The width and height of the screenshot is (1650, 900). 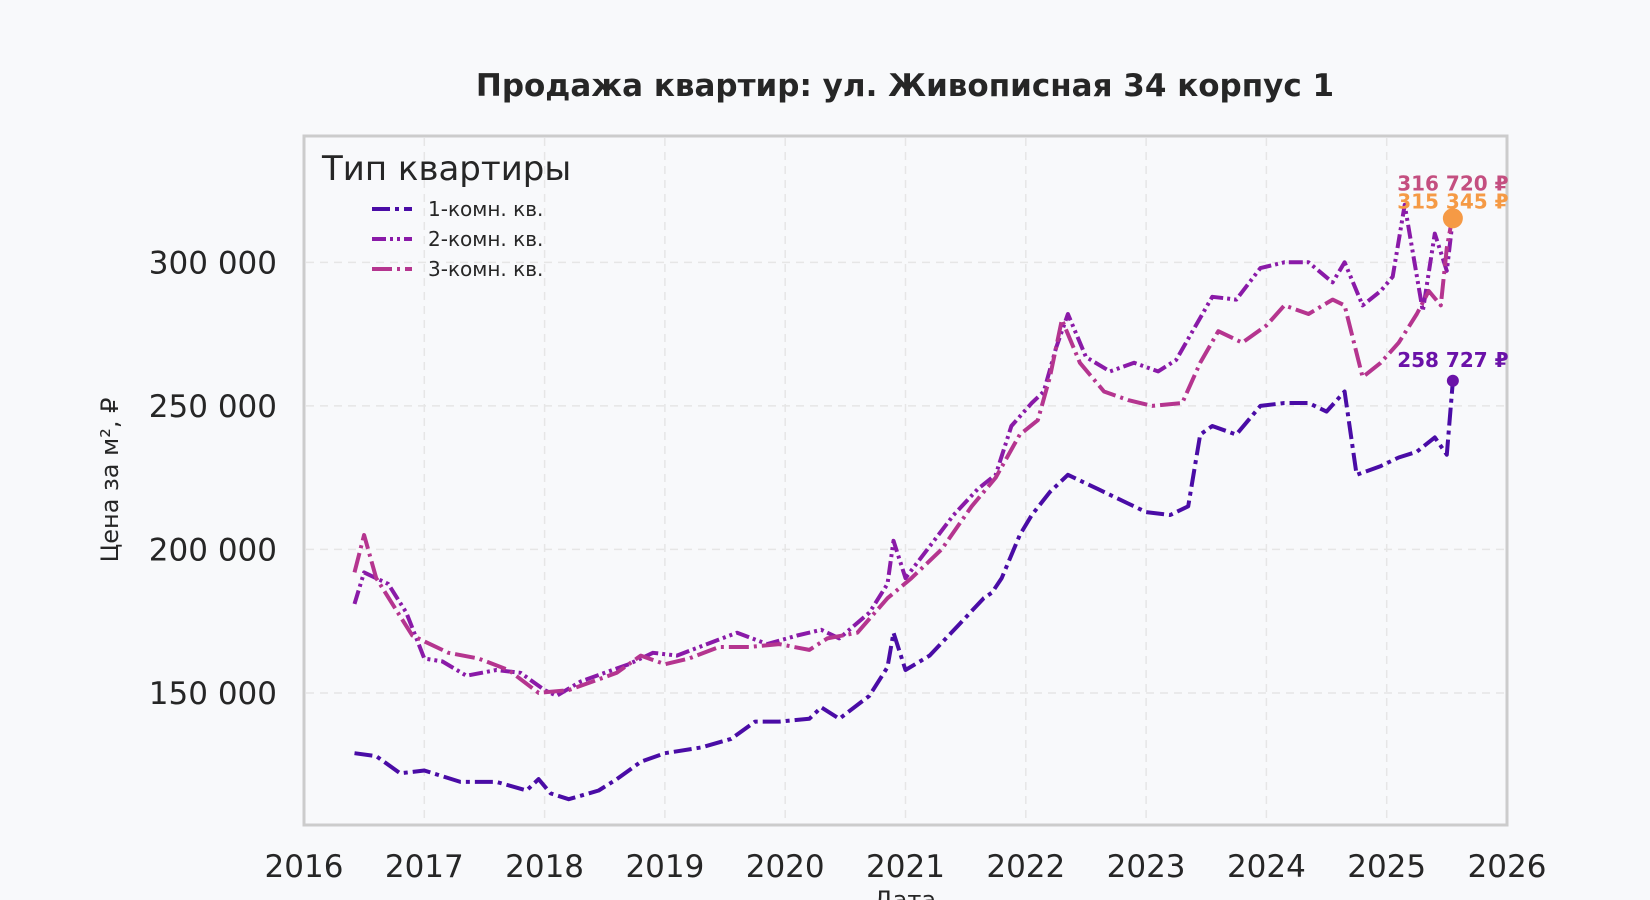 I want to click on legend-label: 2-комн. кв., so click(x=485, y=239).